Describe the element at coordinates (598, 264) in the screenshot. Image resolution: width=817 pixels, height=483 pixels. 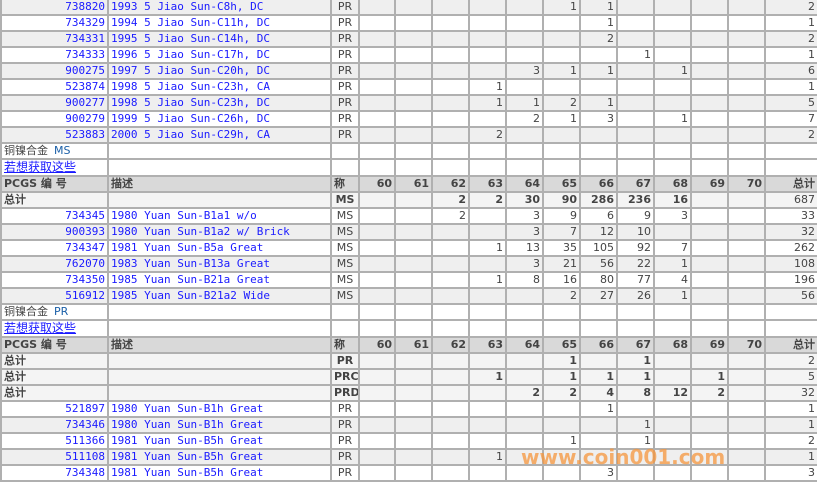
I see `grade-count-66: 56` at that location.